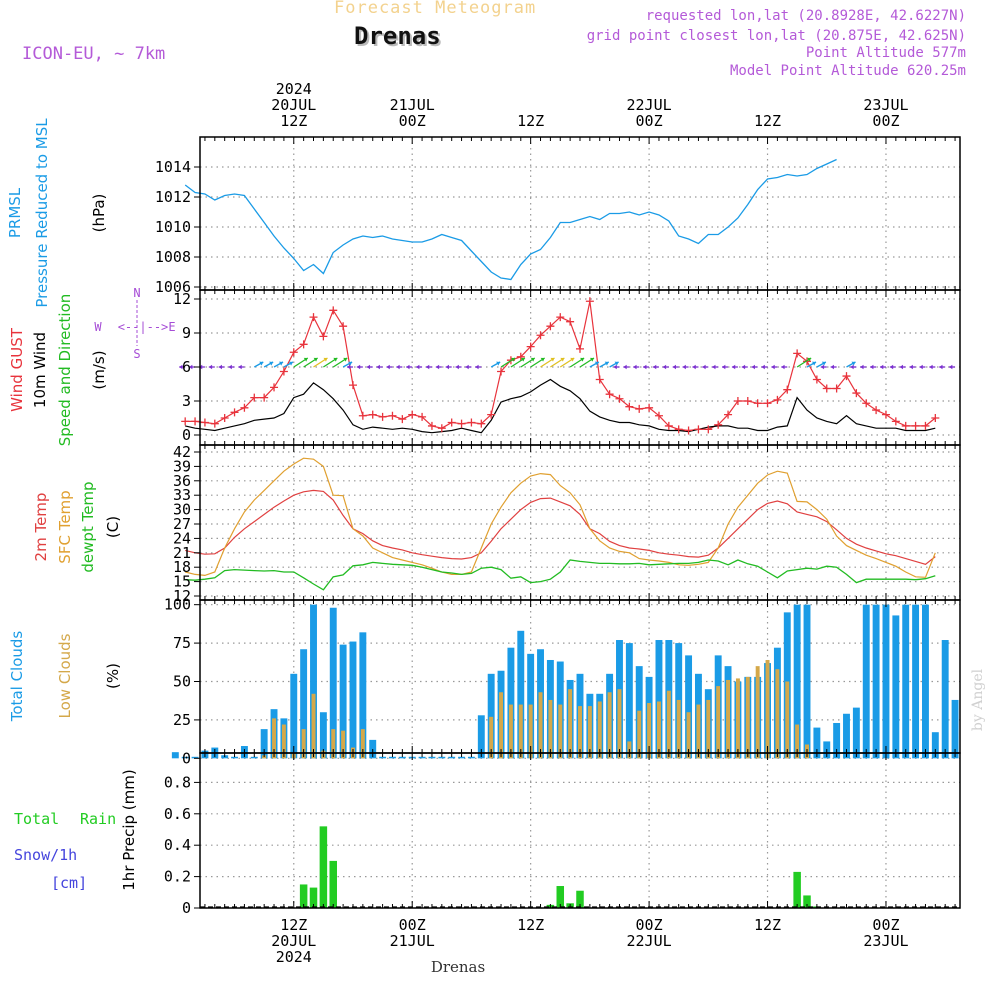  I want to click on top-time-label: 23JUL, so click(885, 105).